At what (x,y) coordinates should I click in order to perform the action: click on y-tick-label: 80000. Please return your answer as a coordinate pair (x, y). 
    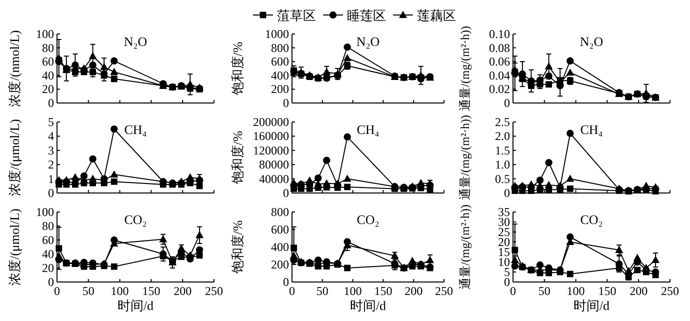
    Looking at the image, I should click on (274, 165).